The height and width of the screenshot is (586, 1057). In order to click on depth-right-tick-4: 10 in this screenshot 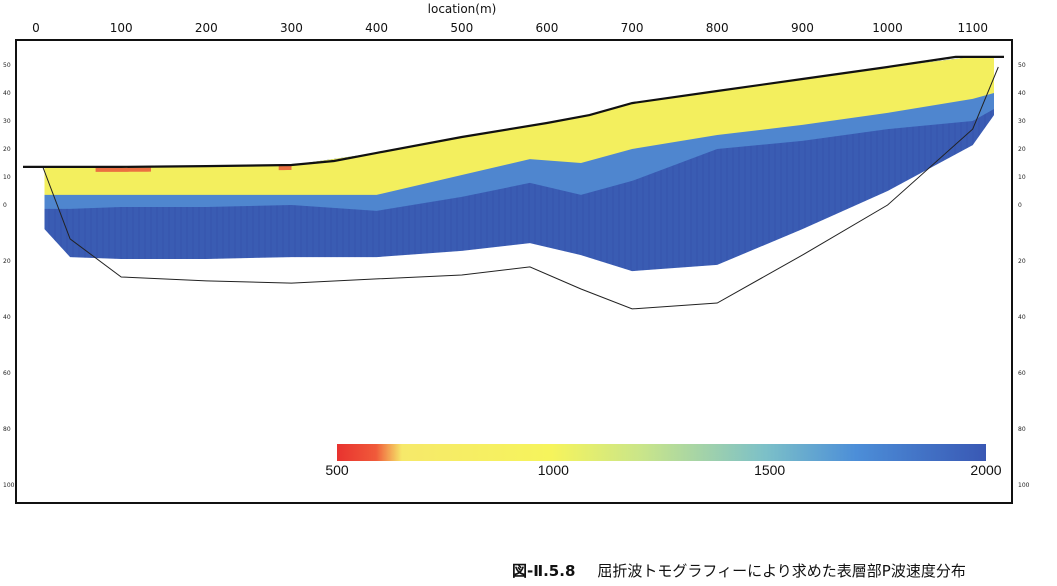, I will do `click(1022, 177)`.